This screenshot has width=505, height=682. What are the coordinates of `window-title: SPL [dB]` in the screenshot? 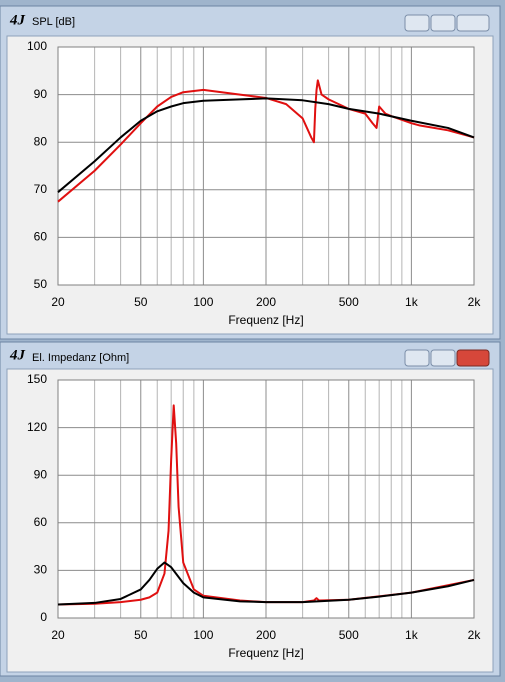 It's located at (53, 22).